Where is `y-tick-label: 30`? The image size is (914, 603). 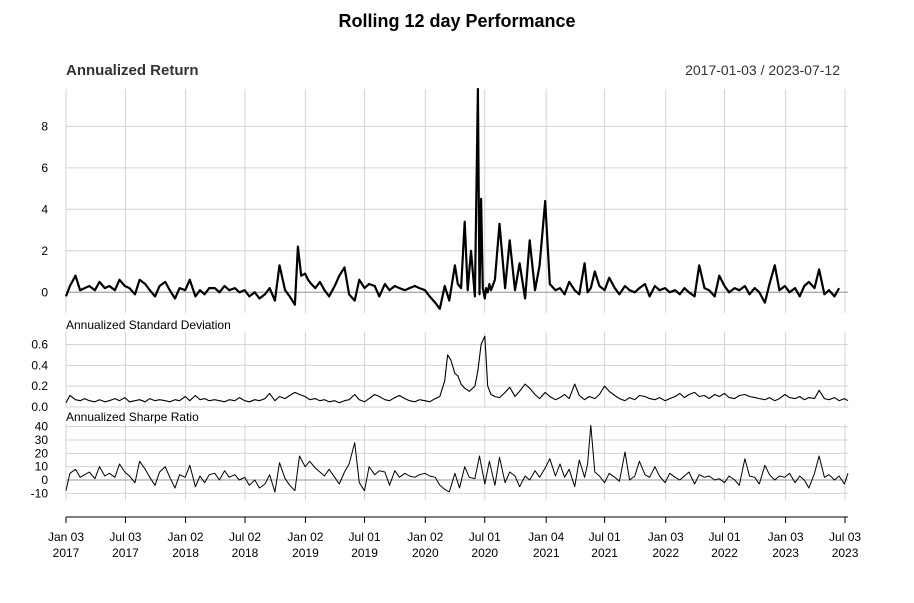 y-tick-label: 30 is located at coordinates (42, 440).